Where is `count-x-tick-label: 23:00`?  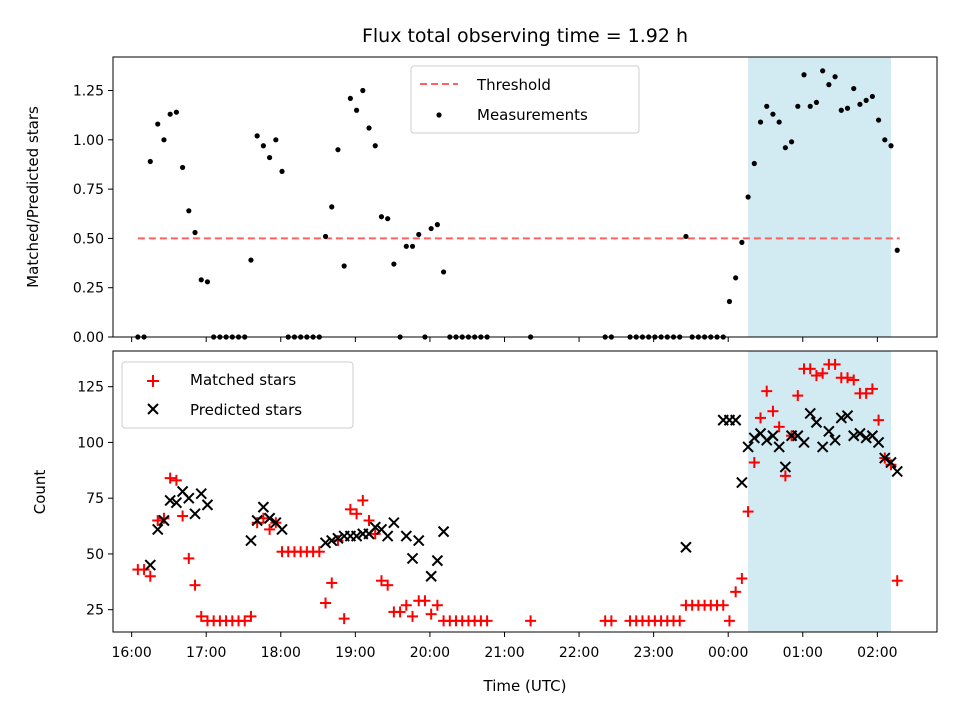 count-x-tick-label: 23:00 is located at coordinates (653, 653).